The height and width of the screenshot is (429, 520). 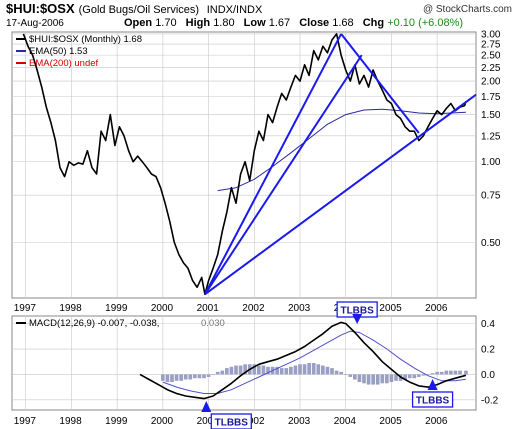 I want to click on price-y-tick-label: 0.50, so click(x=491, y=243).